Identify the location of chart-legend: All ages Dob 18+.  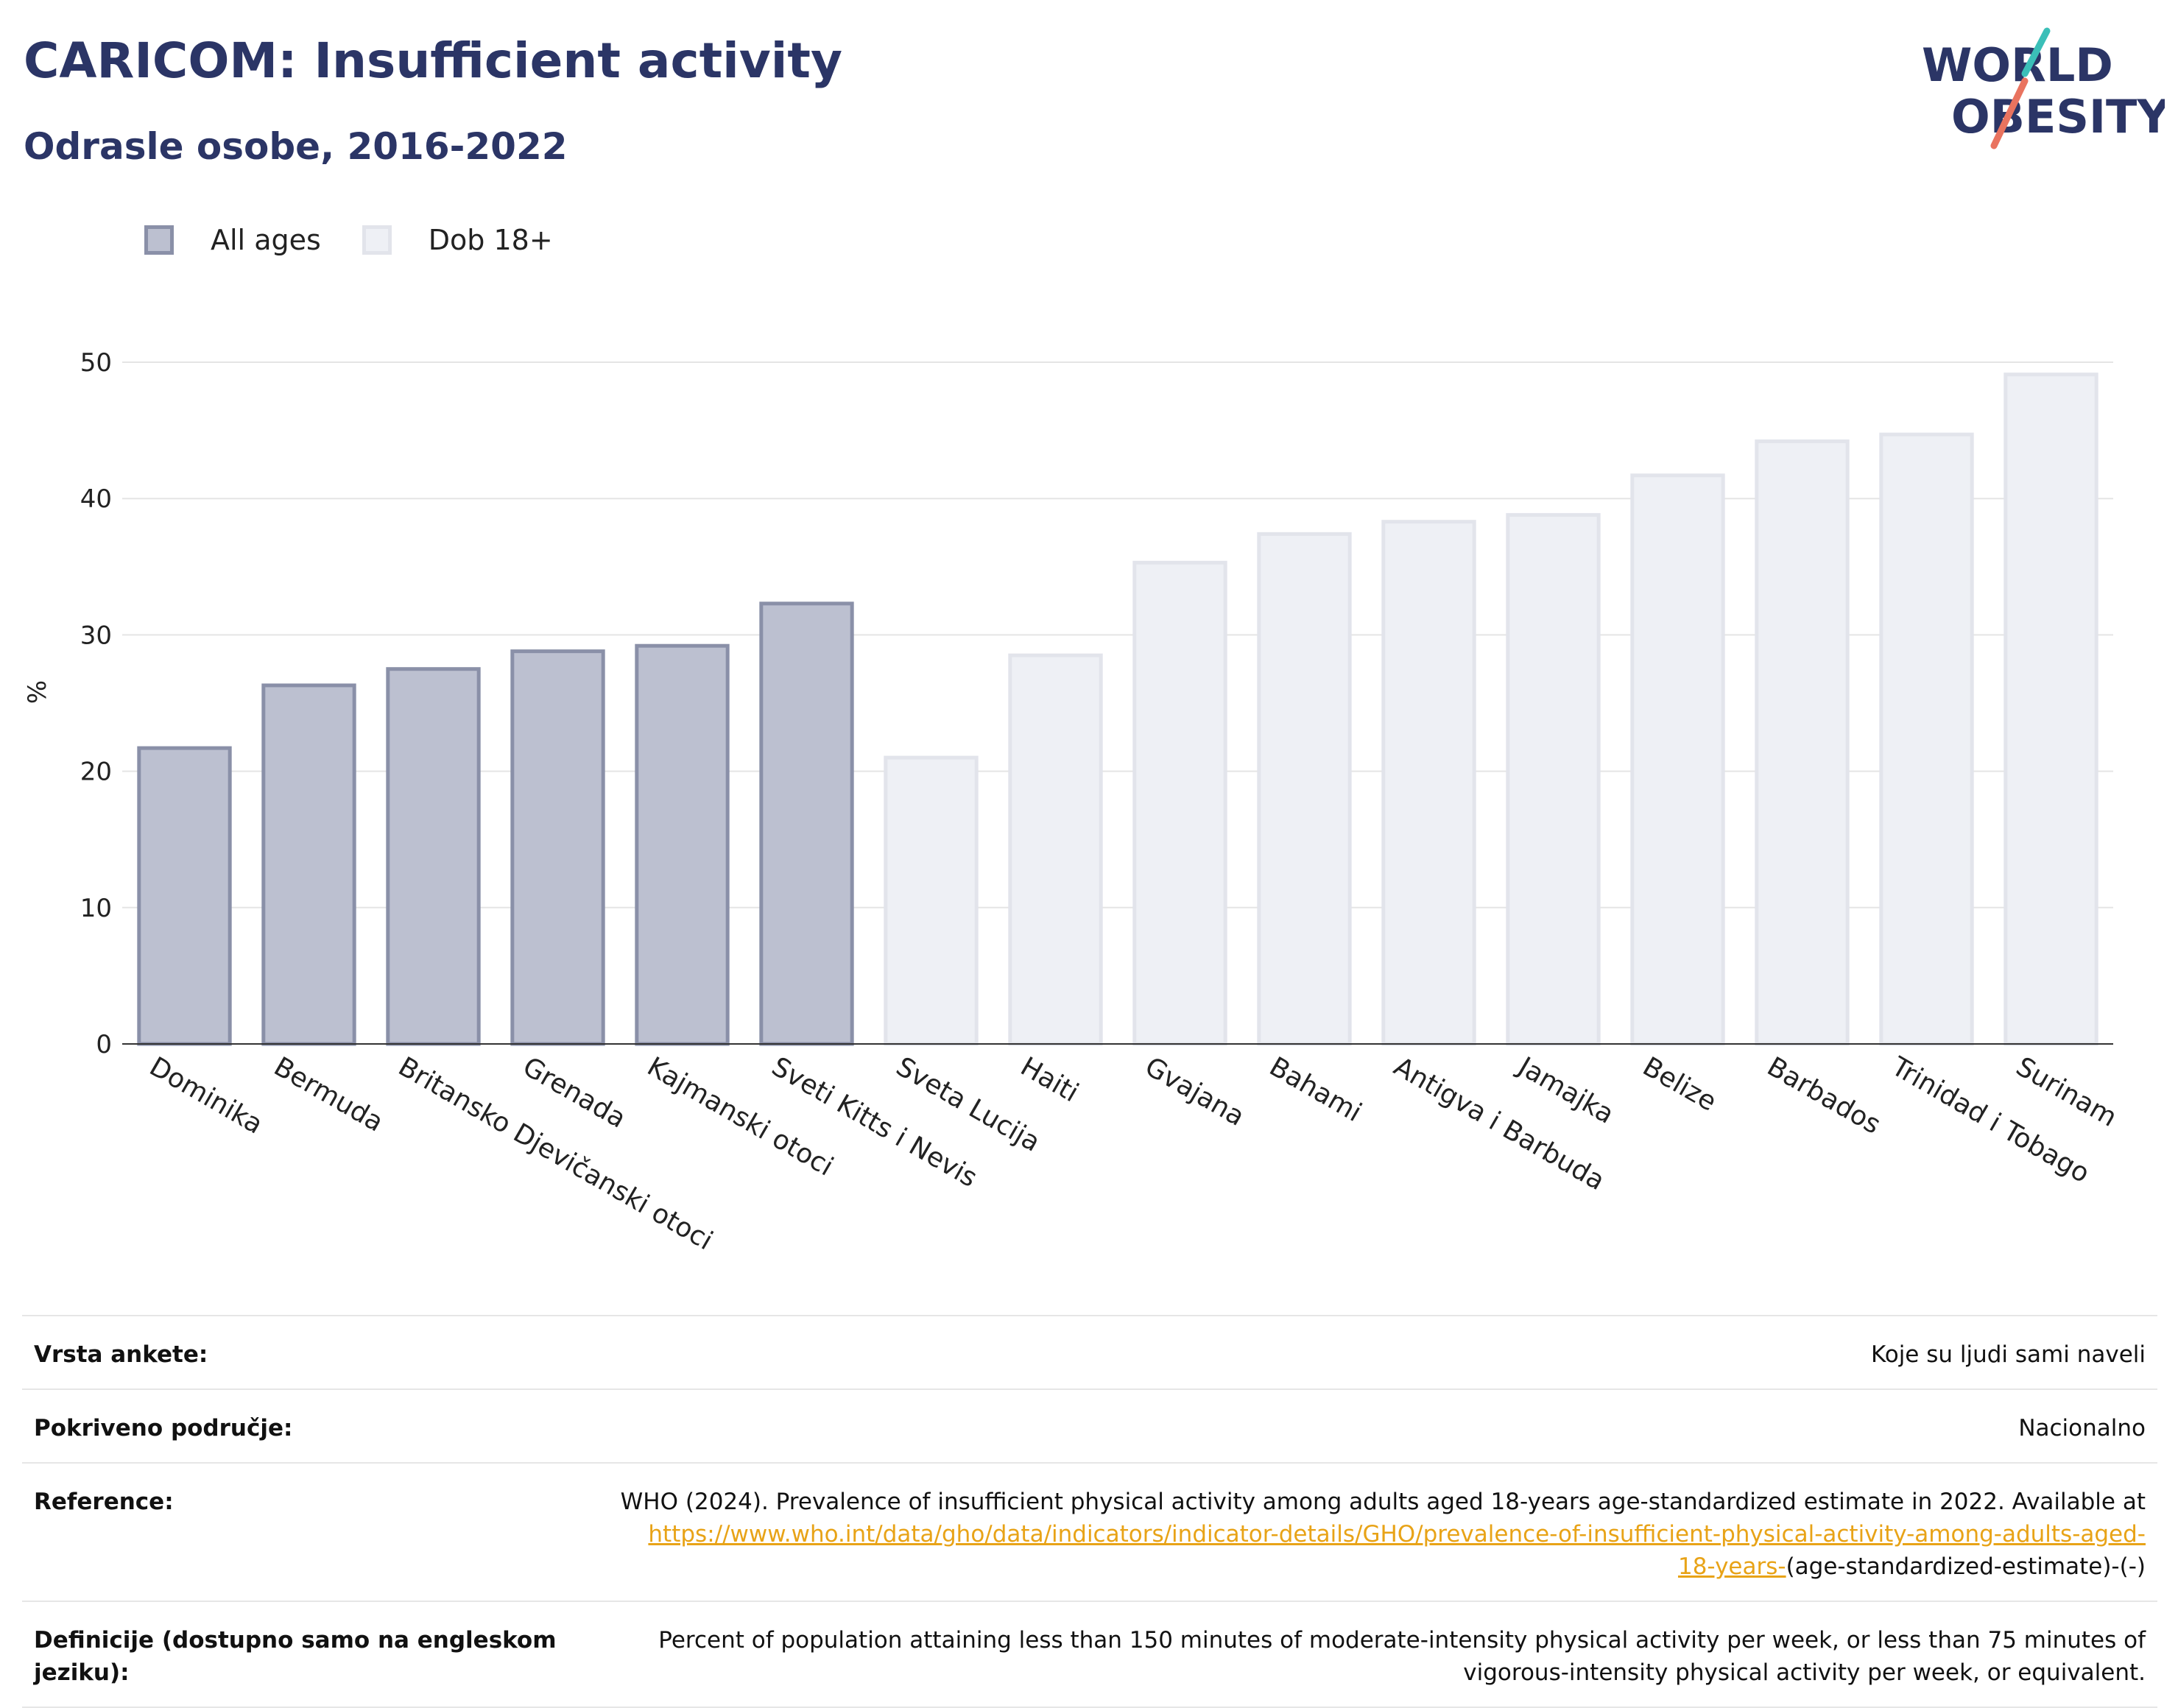
(369, 240).